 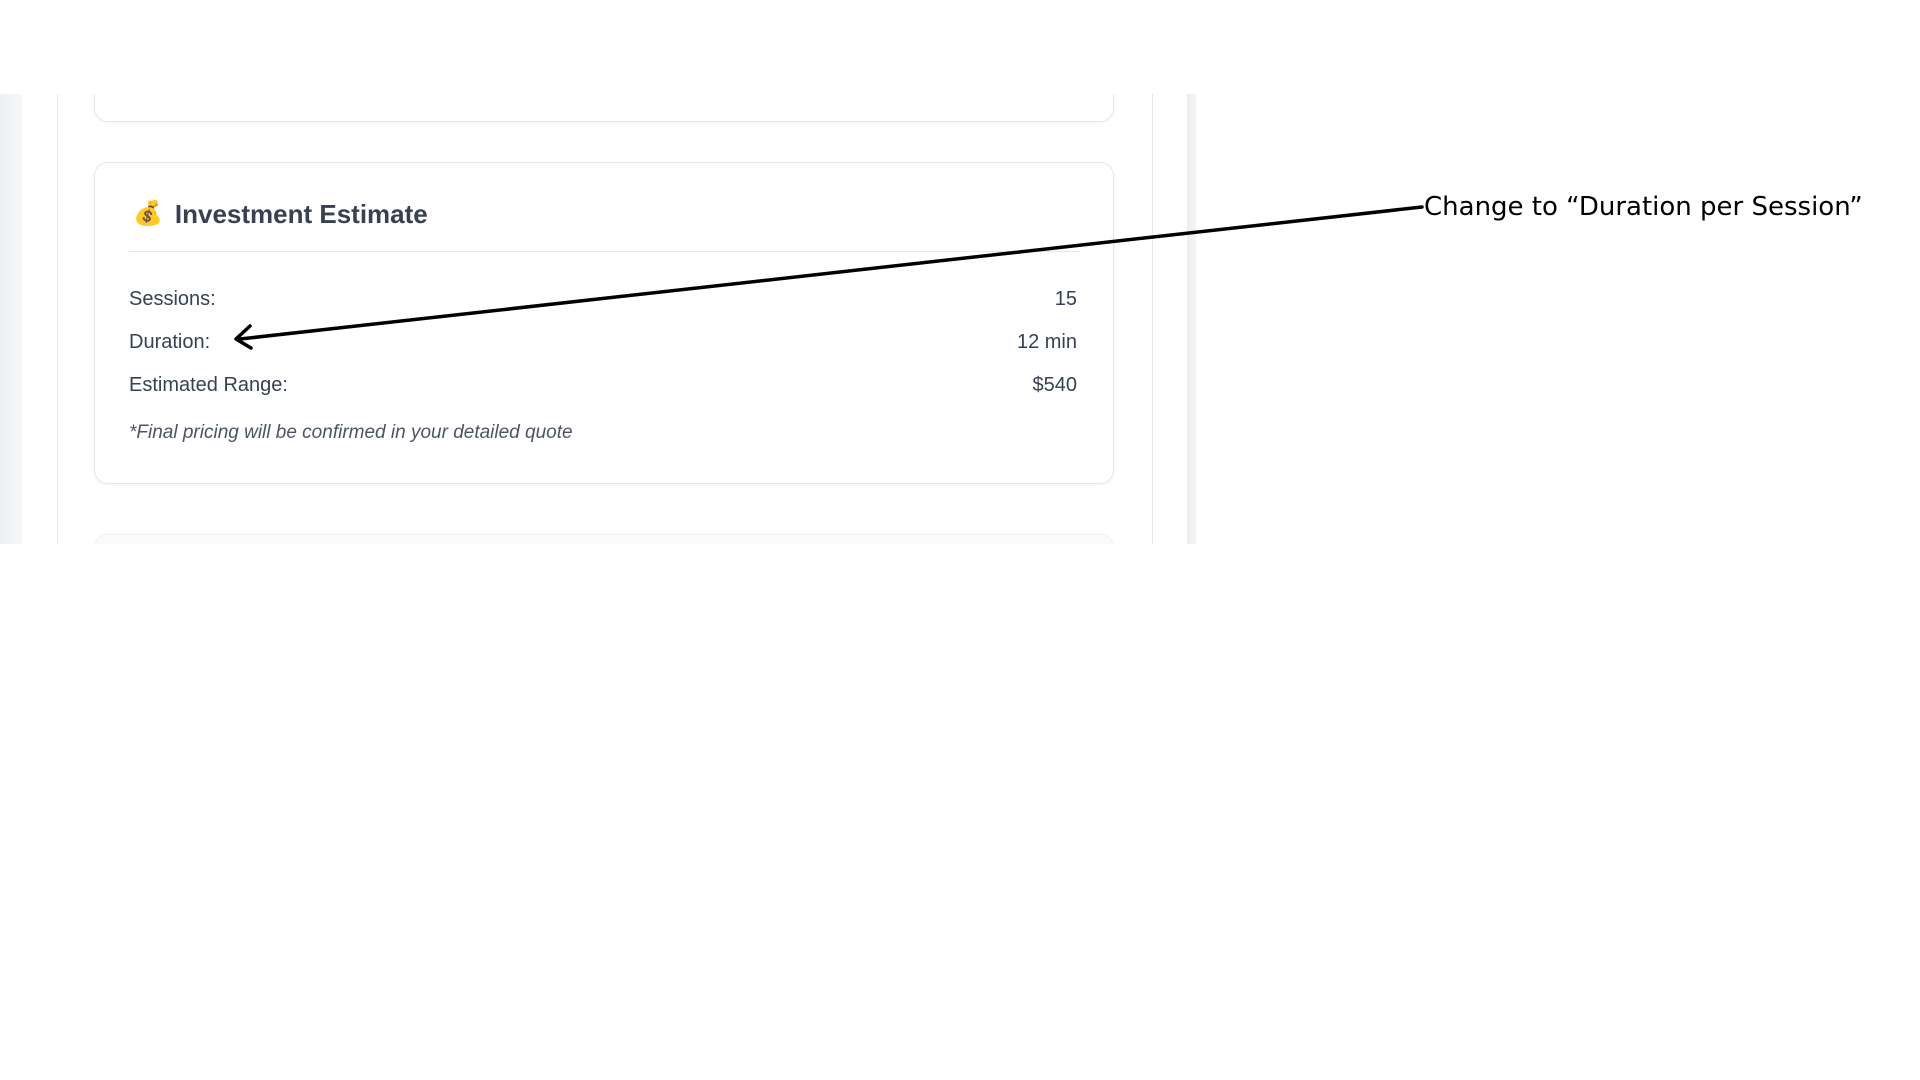 What do you see at coordinates (604, 225) in the screenshot?
I see `card-header: 💰 Investment Estimate` at bounding box center [604, 225].